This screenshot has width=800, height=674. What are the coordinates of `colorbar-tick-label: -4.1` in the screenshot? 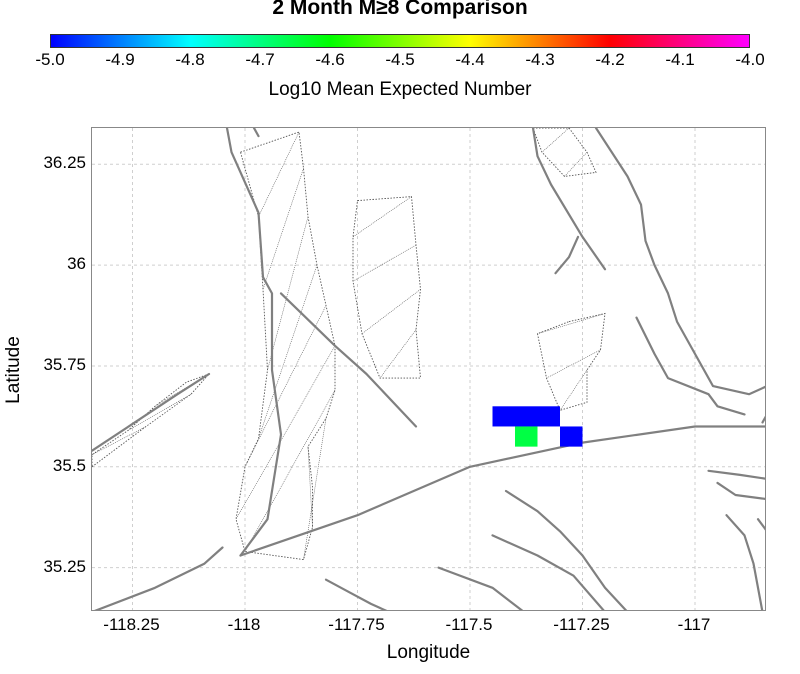 It's located at (680, 59).